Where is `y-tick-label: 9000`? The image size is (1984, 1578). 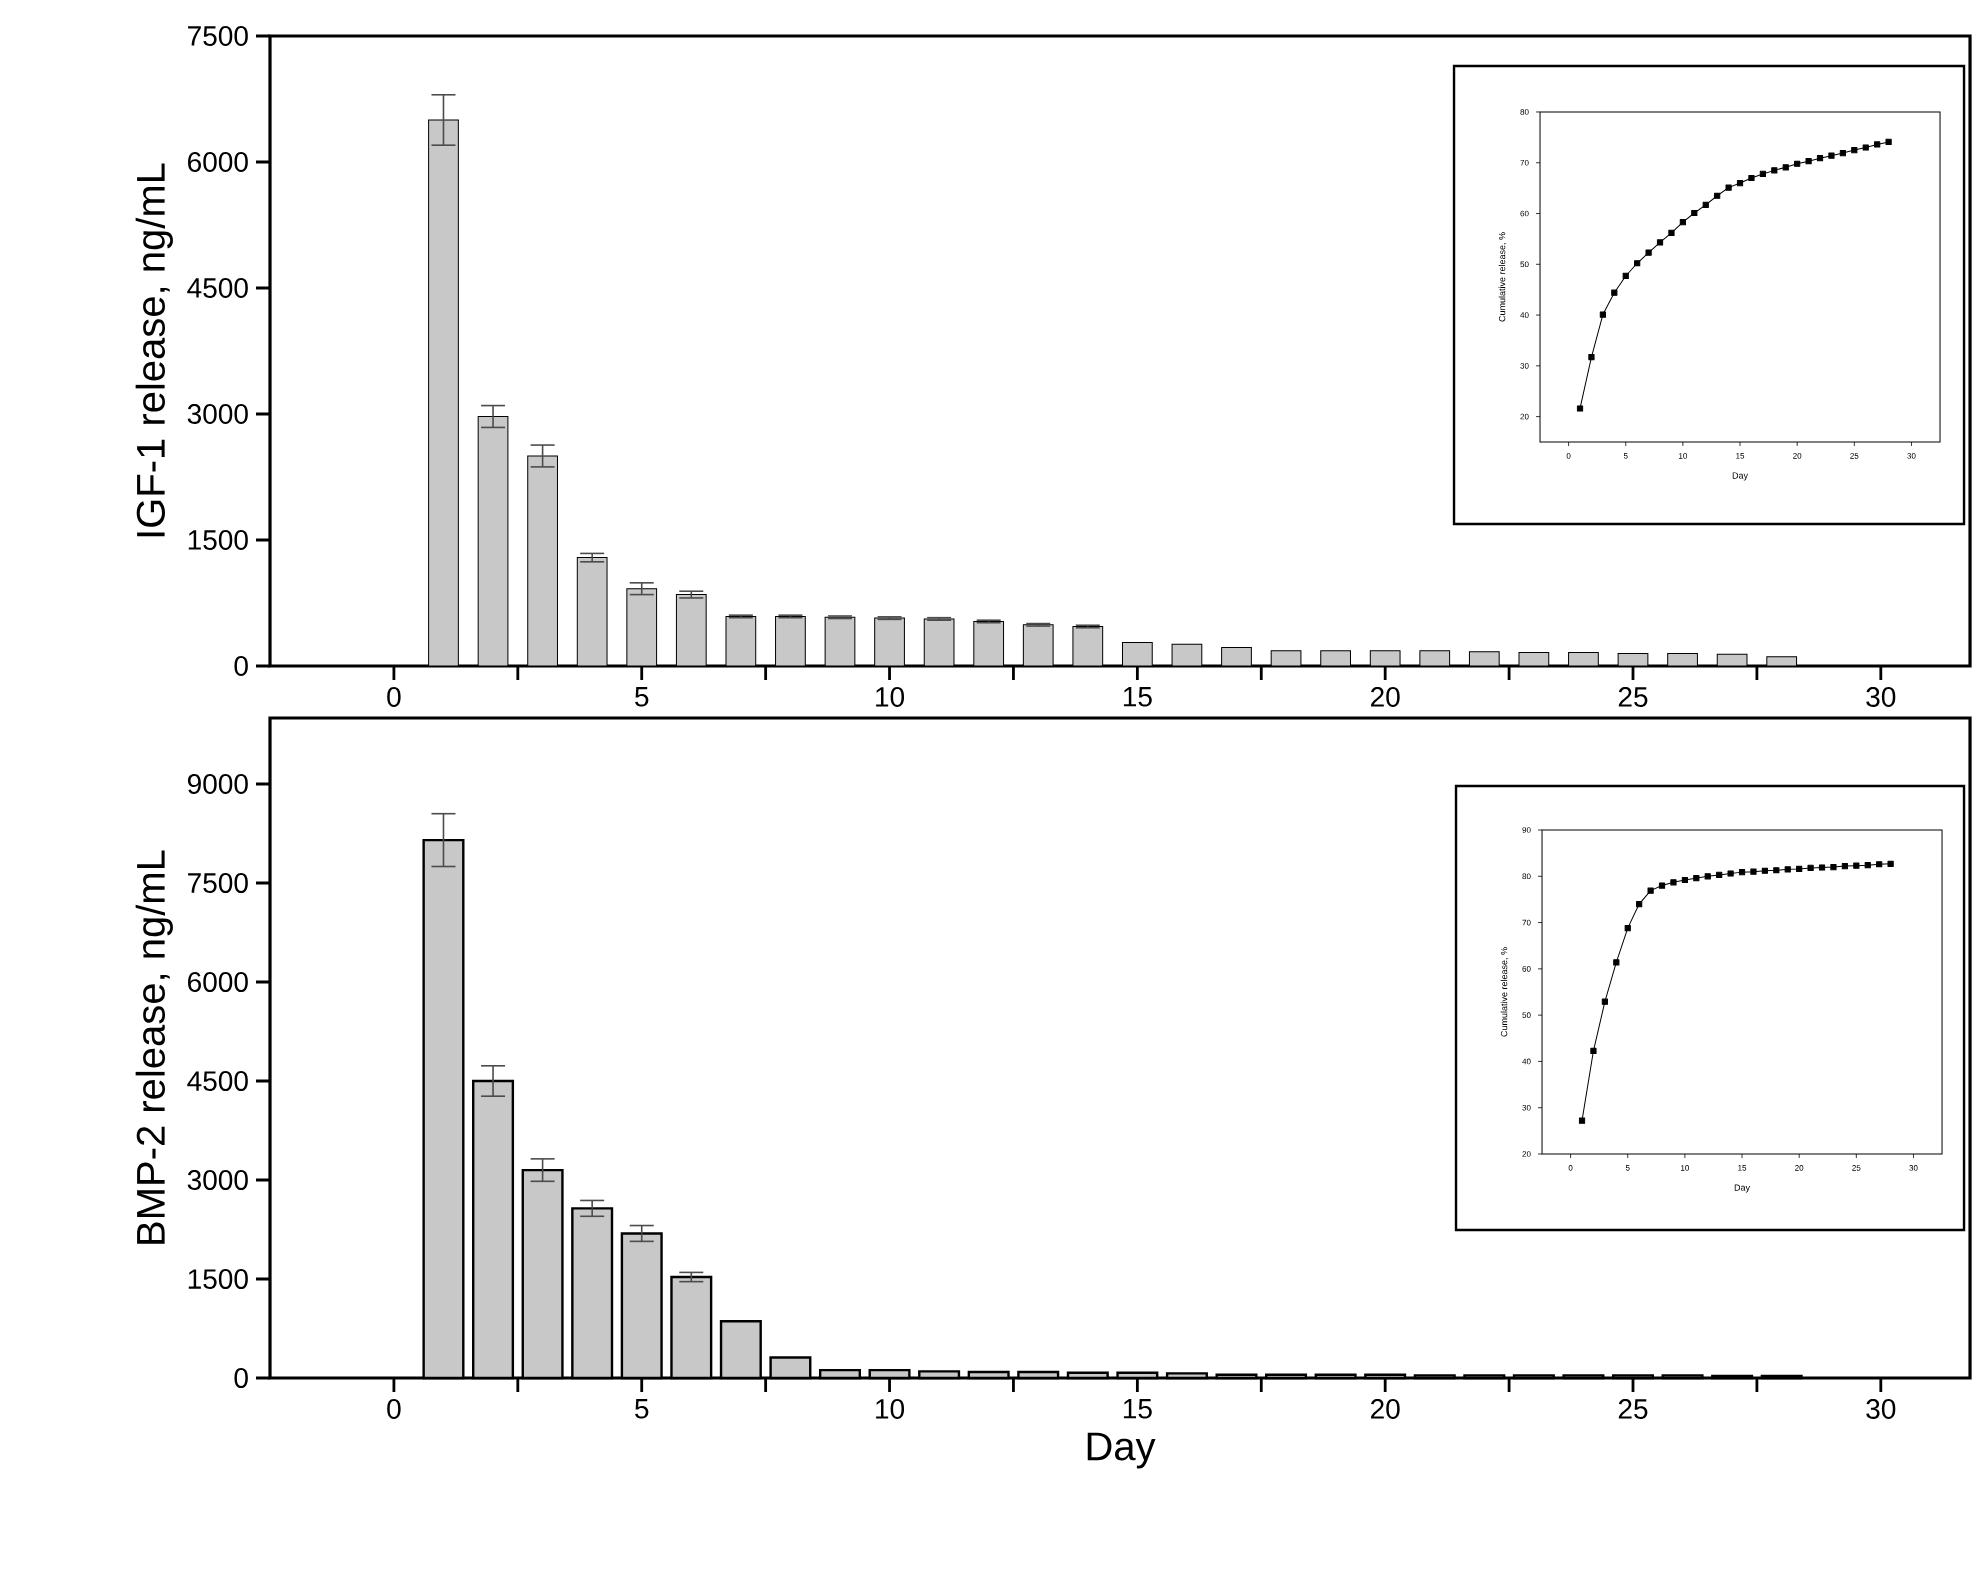
y-tick-label: 9000 is located at coordinates (217, 784).